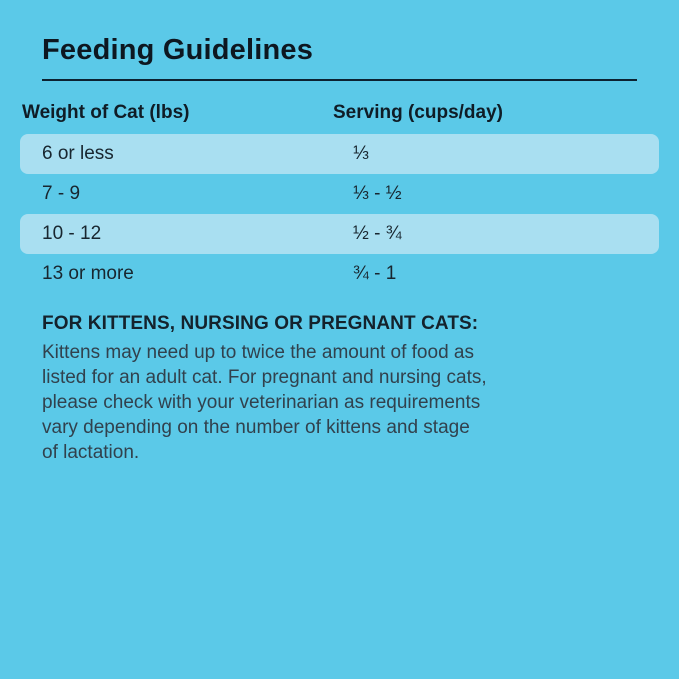 The height and width of the screenshot is (679, 679). Describe the element at coordinates (377, 233) in the screenshot. I see `serving-cell: ½ - ¾` at that location.